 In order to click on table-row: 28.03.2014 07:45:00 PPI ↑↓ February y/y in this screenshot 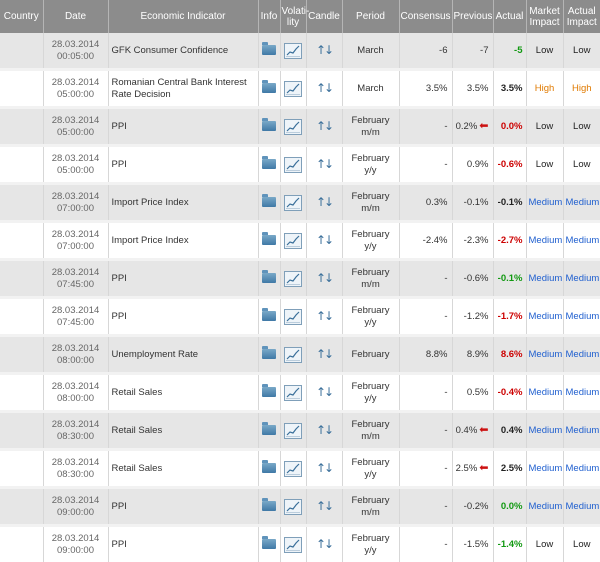, I will do `click(300, 317)`.